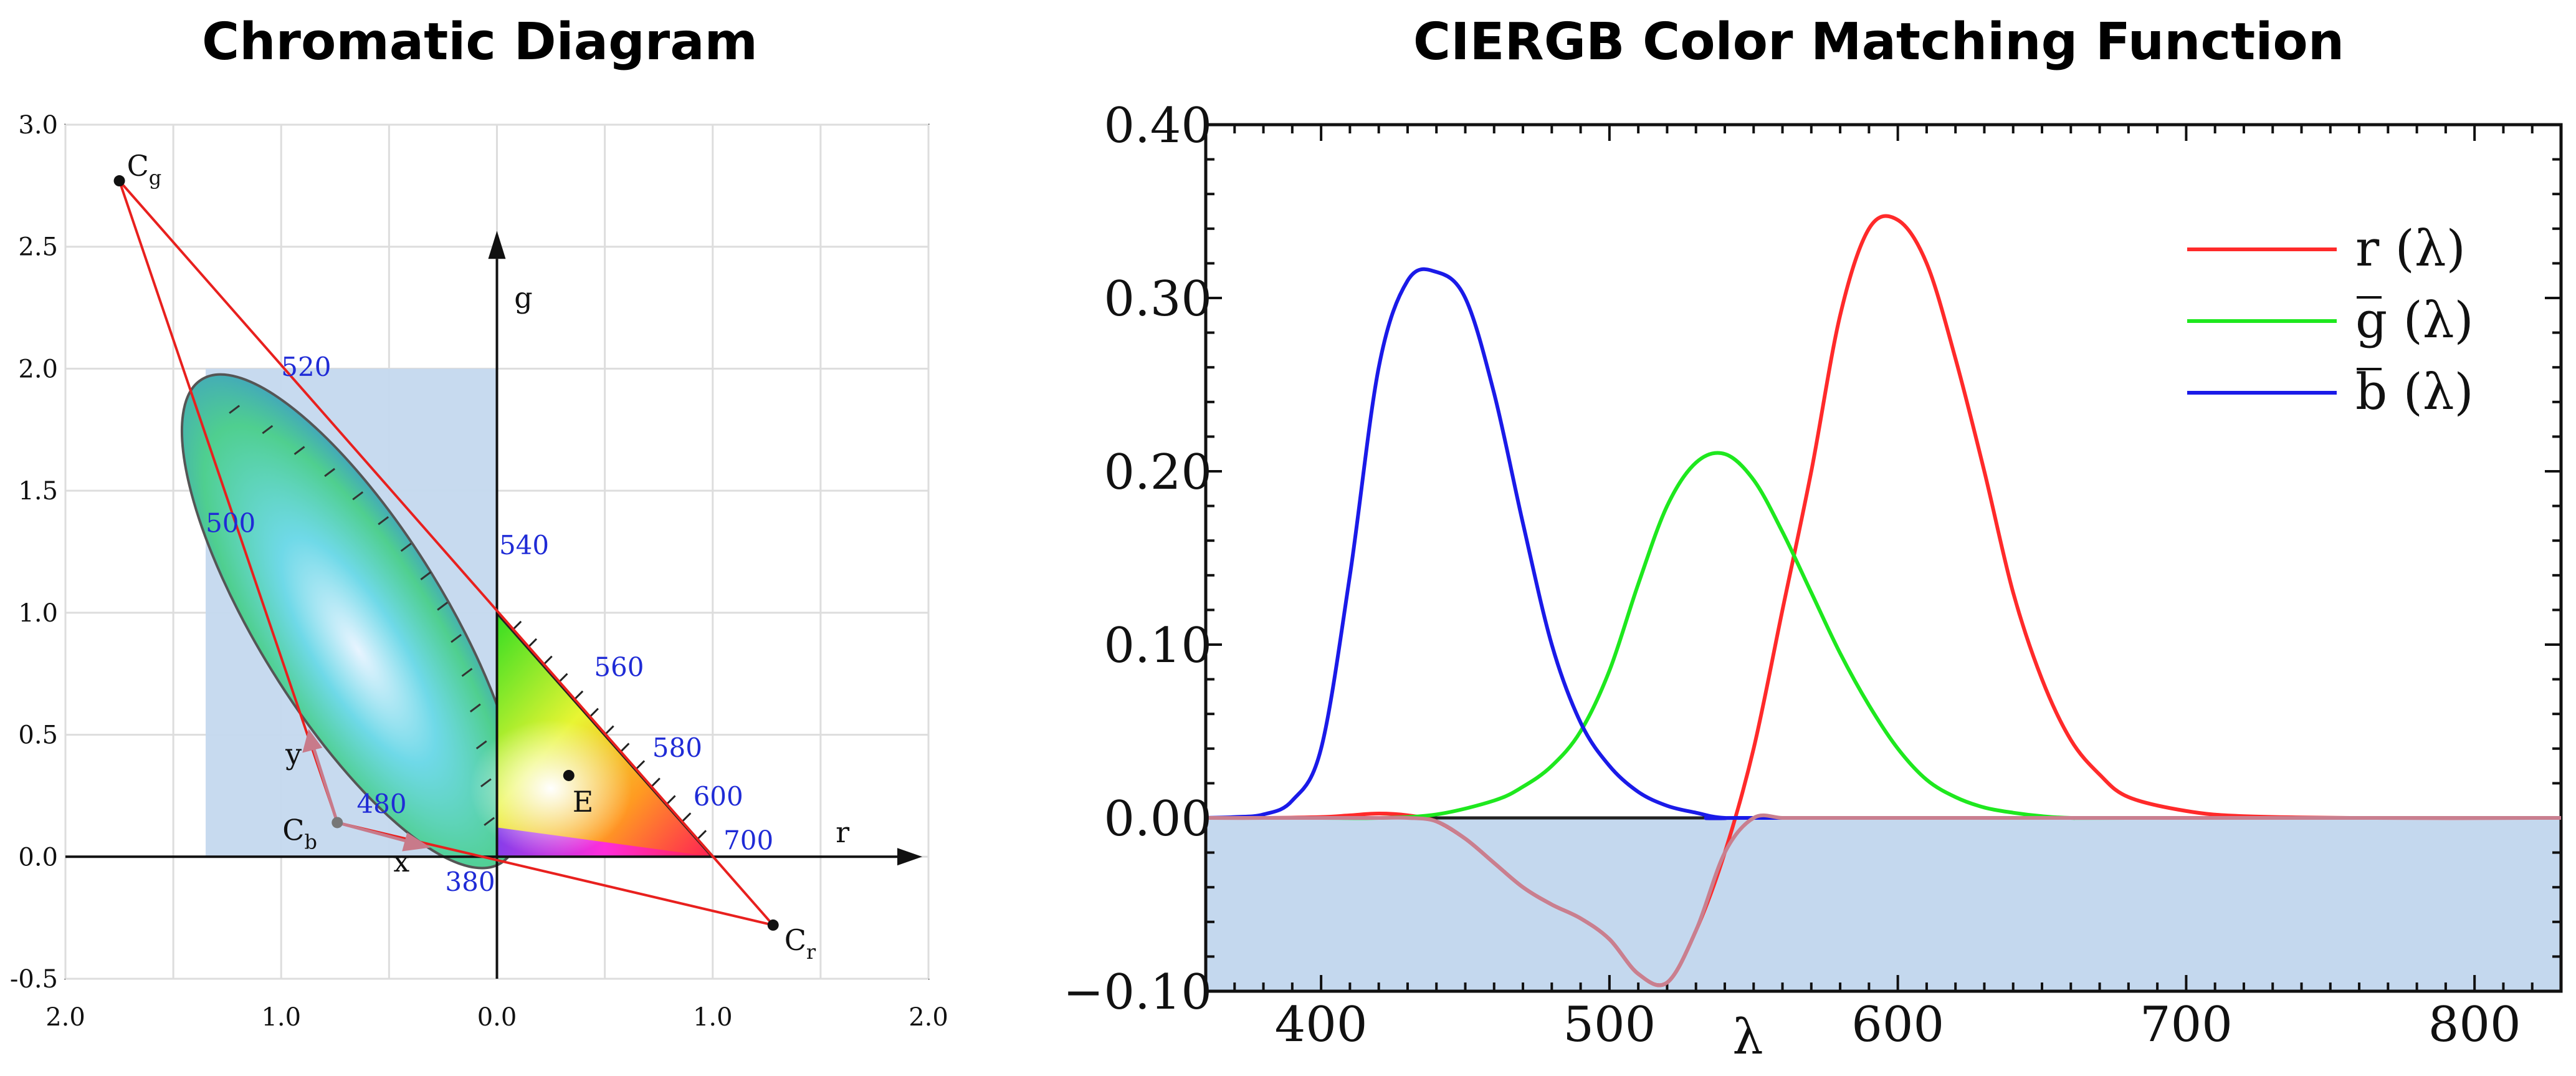  I want to click on wavelength-label: 480, so click(381, 804).